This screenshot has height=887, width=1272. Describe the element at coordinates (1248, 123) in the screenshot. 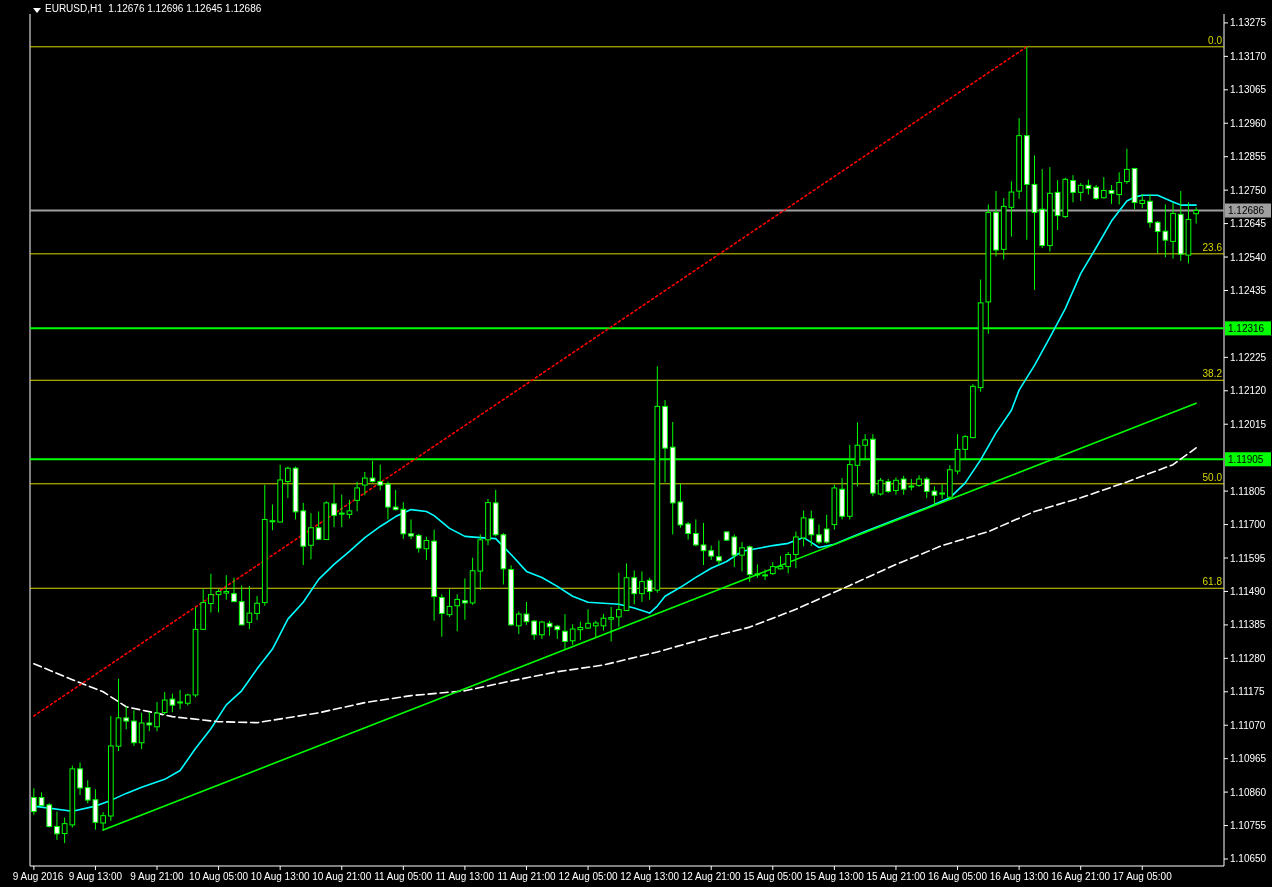

I see `y-tick-label: 1.12960` at that location.